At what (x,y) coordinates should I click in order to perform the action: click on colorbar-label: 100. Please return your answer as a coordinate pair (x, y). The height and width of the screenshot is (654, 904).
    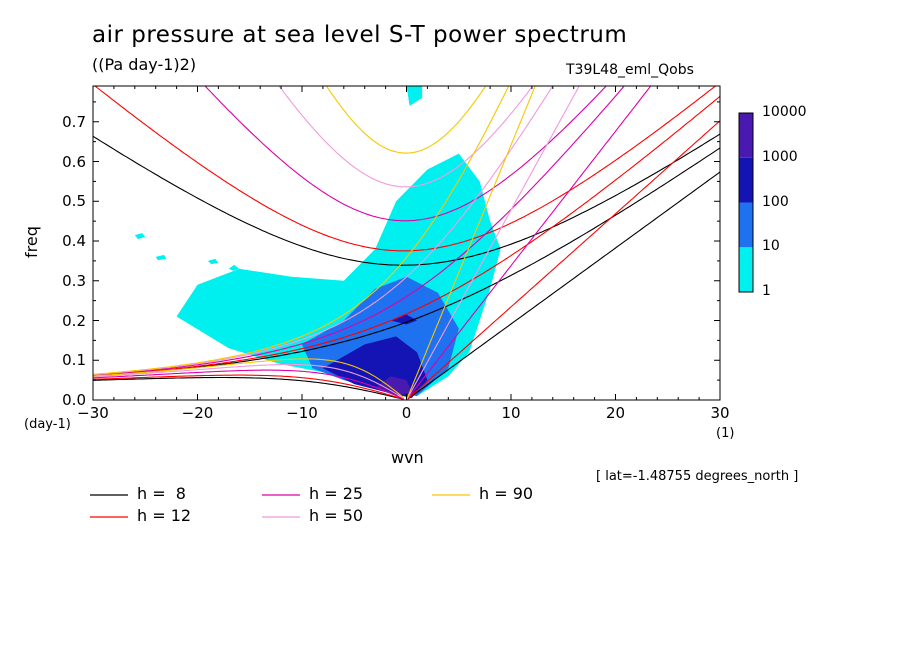
    Looking at the image, I should click on (775, 201).